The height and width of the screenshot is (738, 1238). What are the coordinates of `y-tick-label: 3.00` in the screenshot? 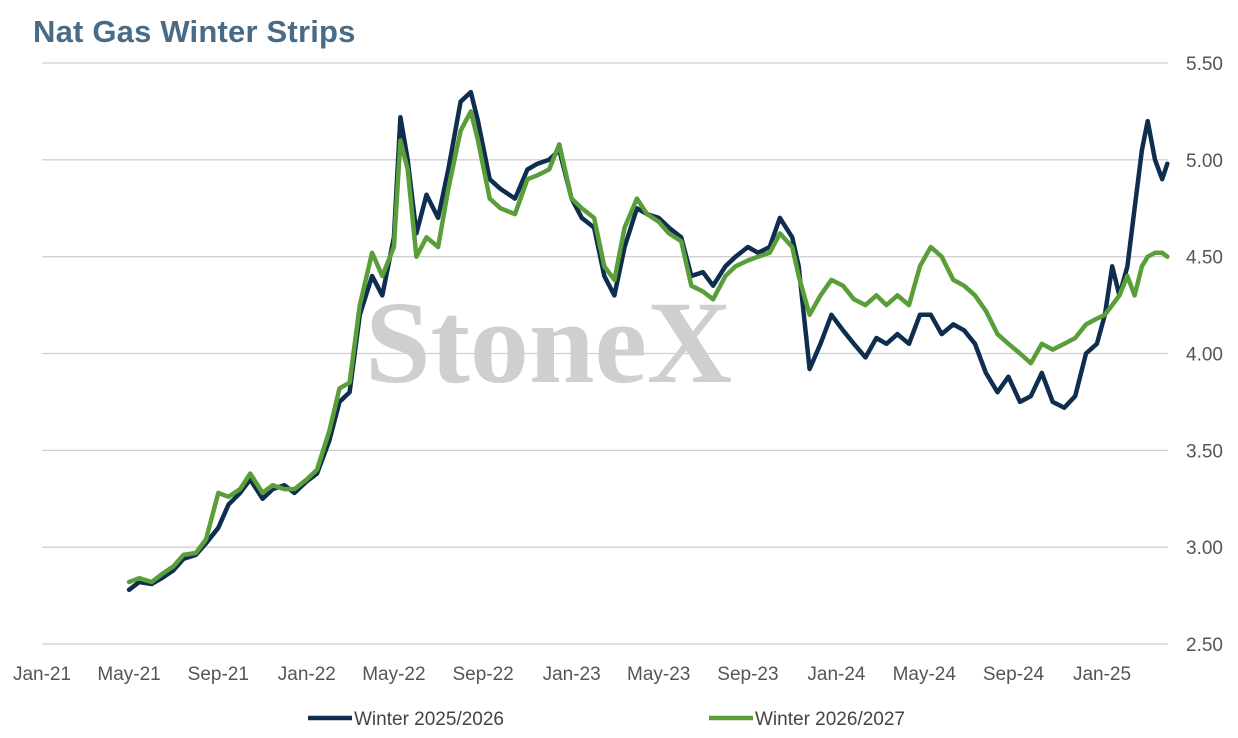 It's located at (1204, 548).